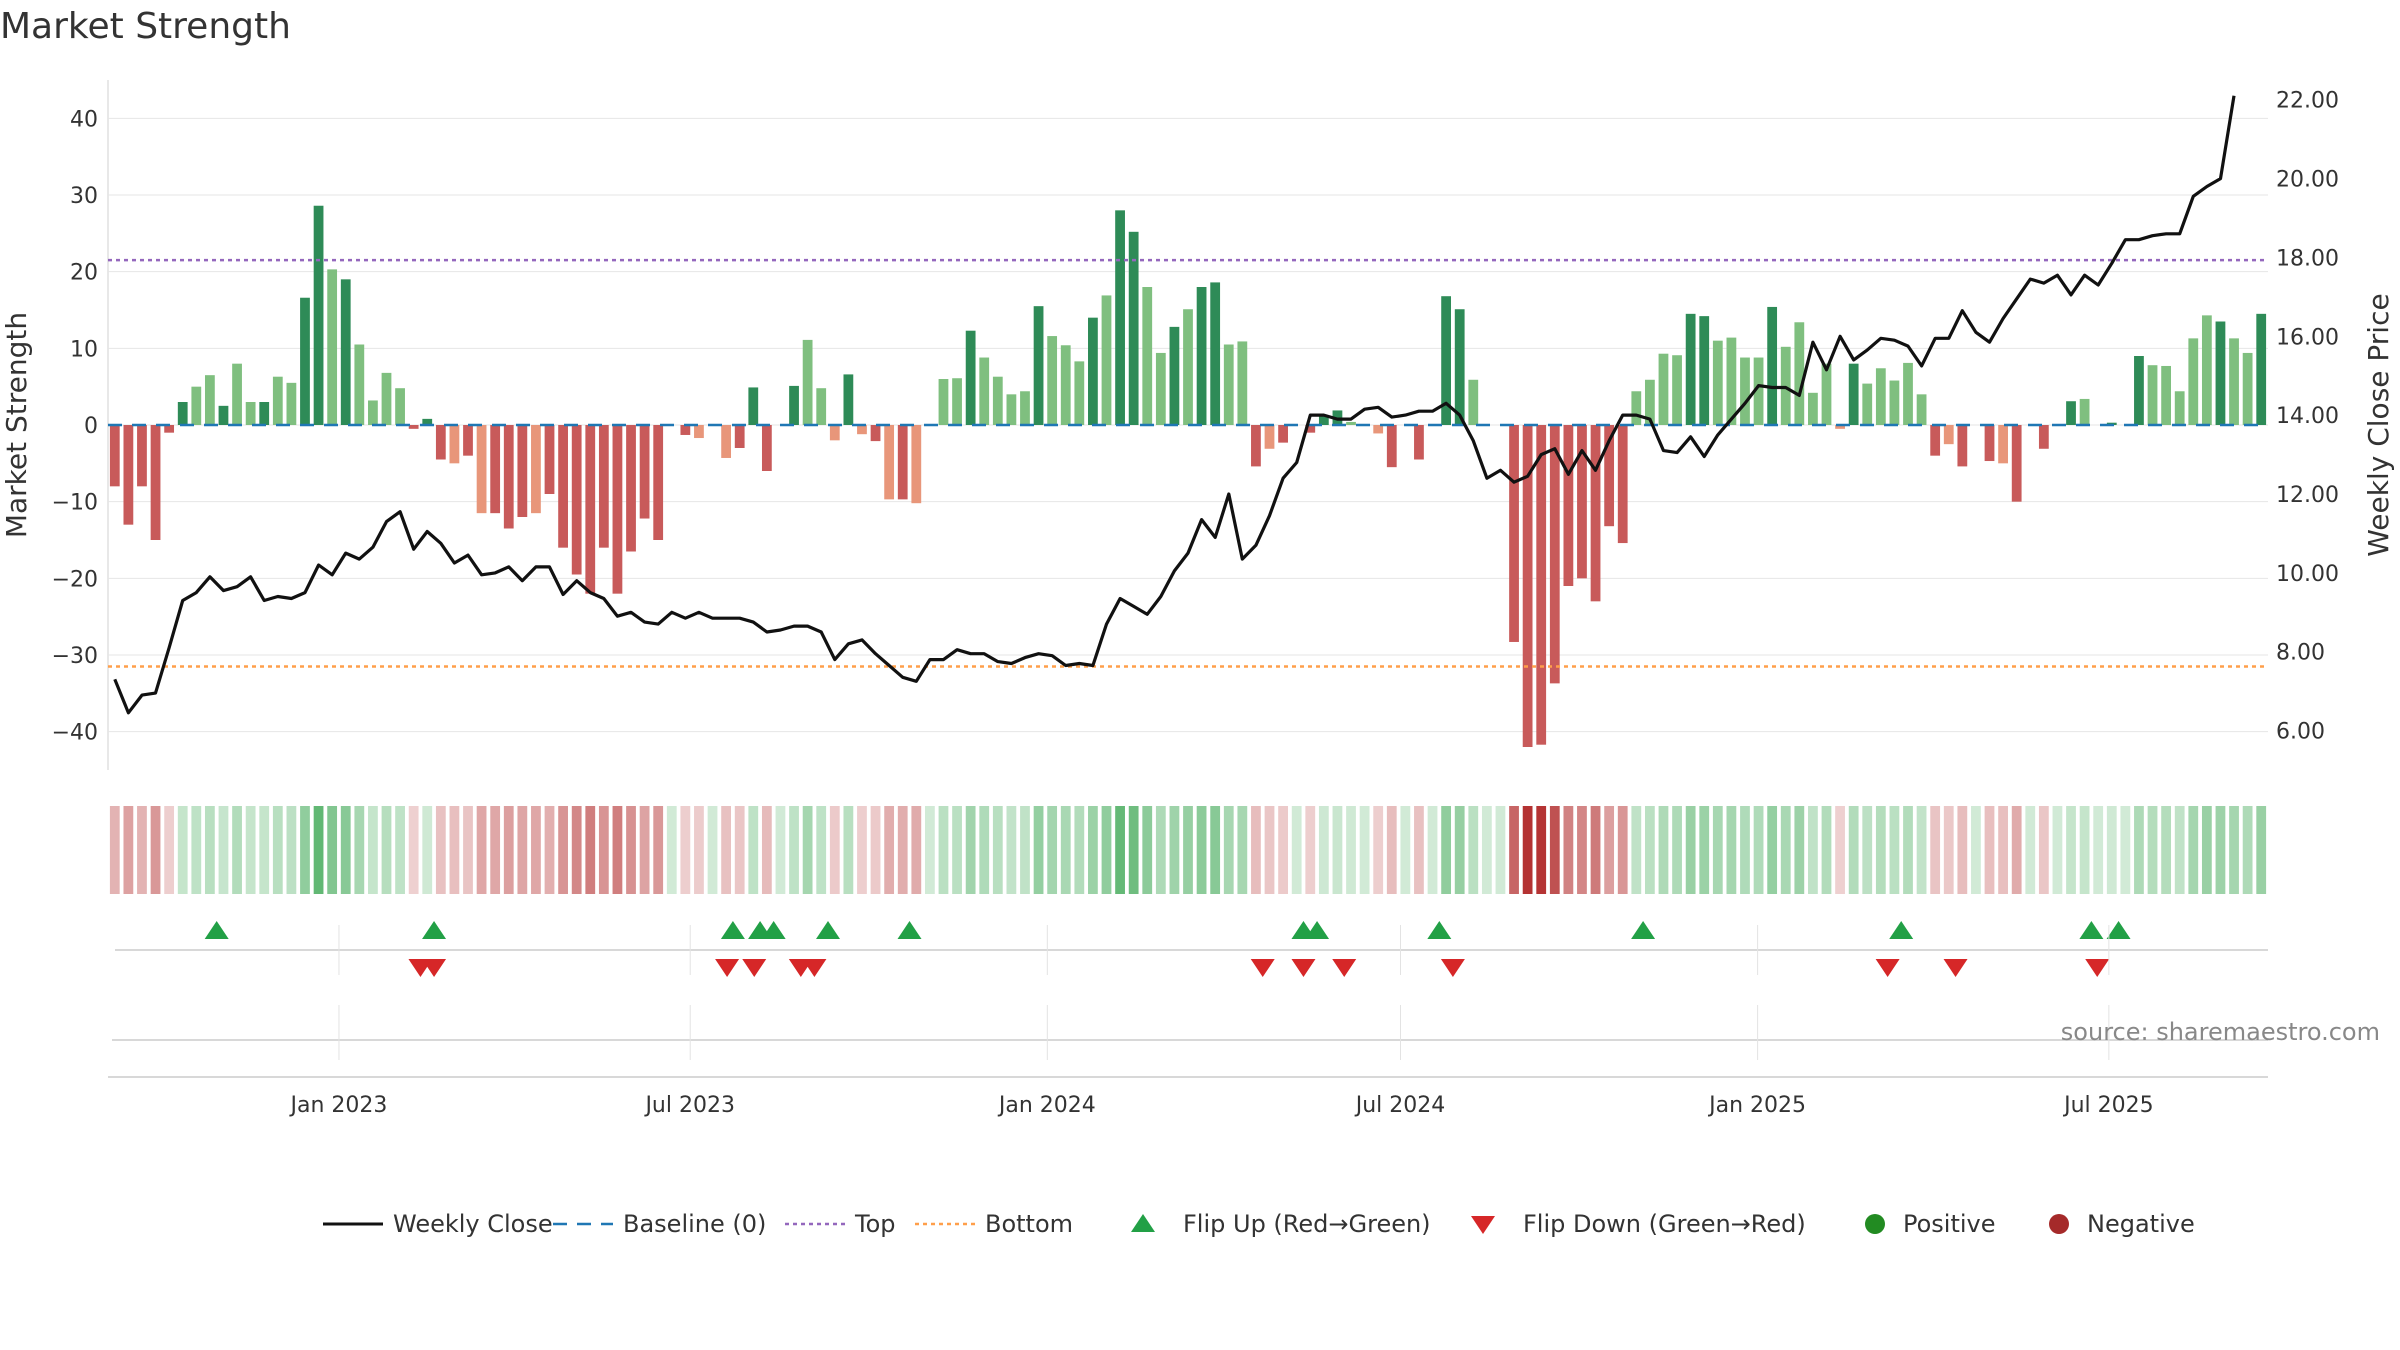 This screenshot has width=2400, height=1350. I want to click on y-tick-label: −20, so click(75, 579).